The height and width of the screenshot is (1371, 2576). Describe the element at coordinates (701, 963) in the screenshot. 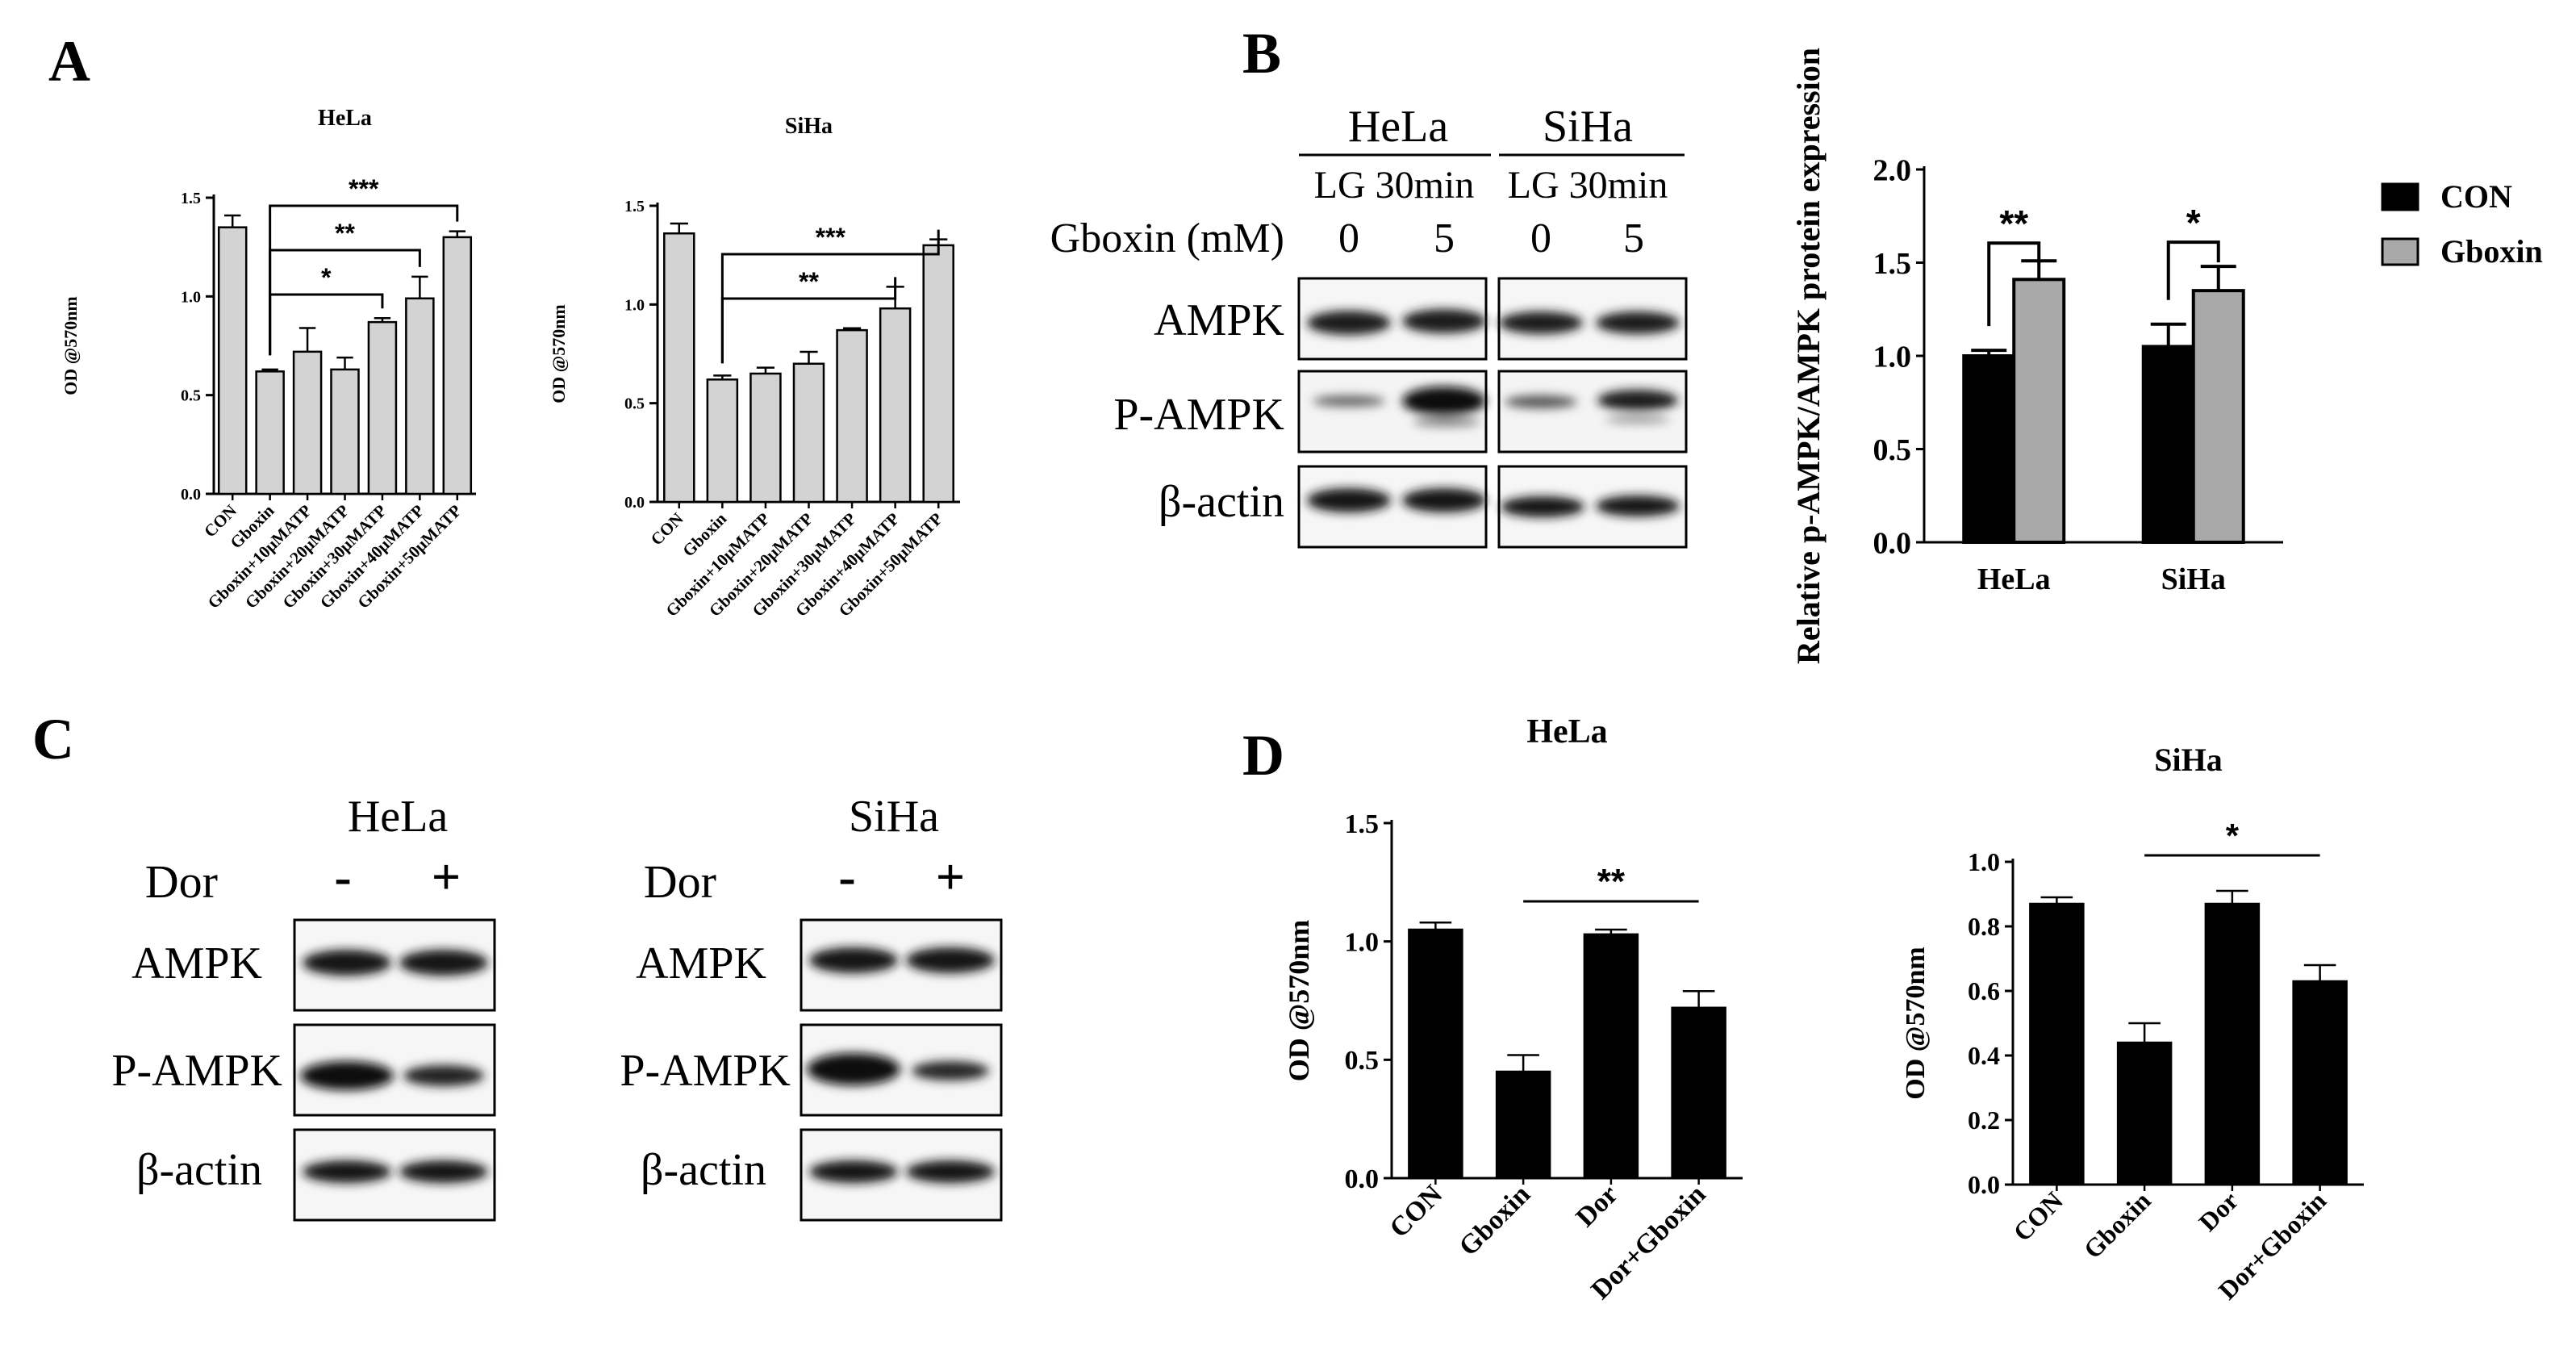

I see `blot-c-row-label-ampk-siha: AMPK` at that location.